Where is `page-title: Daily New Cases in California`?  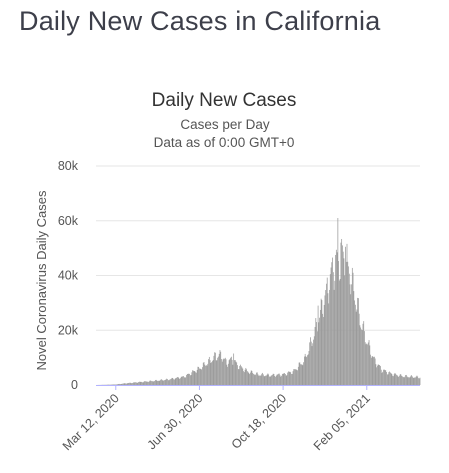 page-title: Daily New Cases in California is located at coordinates (200, 21).